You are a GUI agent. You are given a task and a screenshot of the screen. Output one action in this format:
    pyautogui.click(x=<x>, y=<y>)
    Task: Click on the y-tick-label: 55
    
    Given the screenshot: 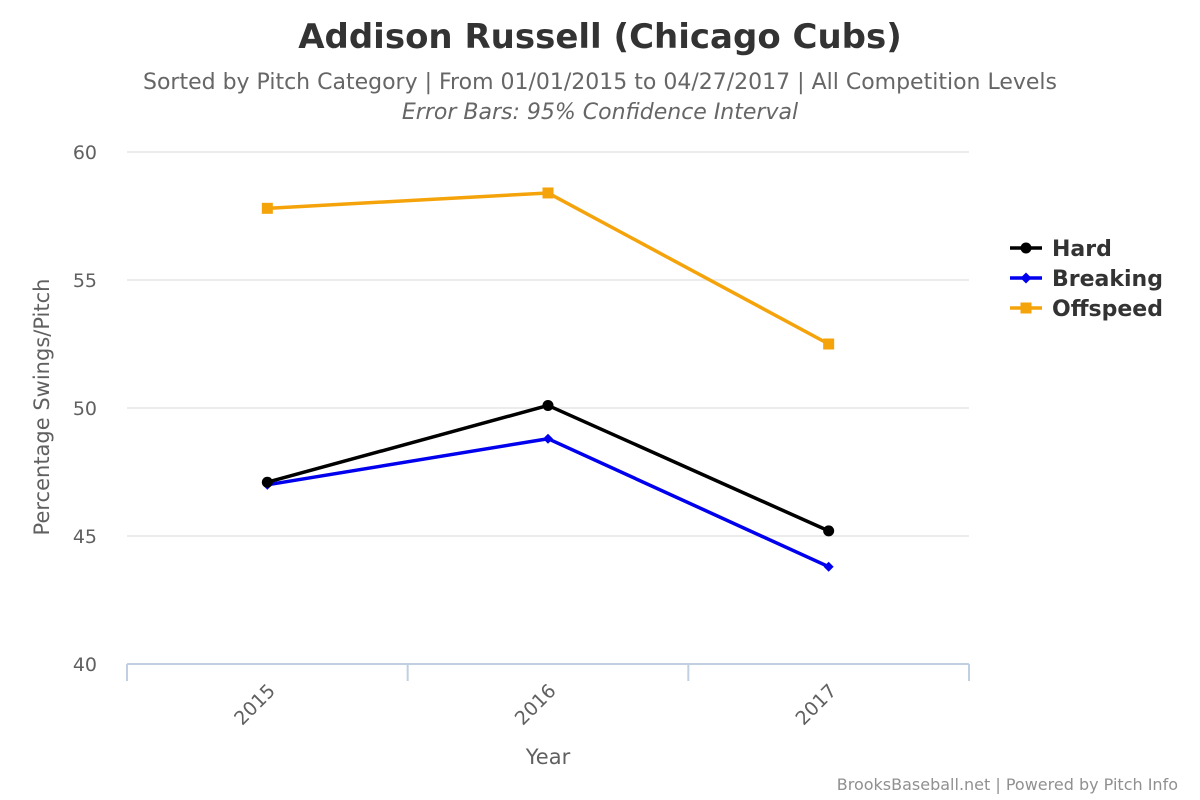 What is the action you would take?
    pyautogui.click(x=85, y=281)
    